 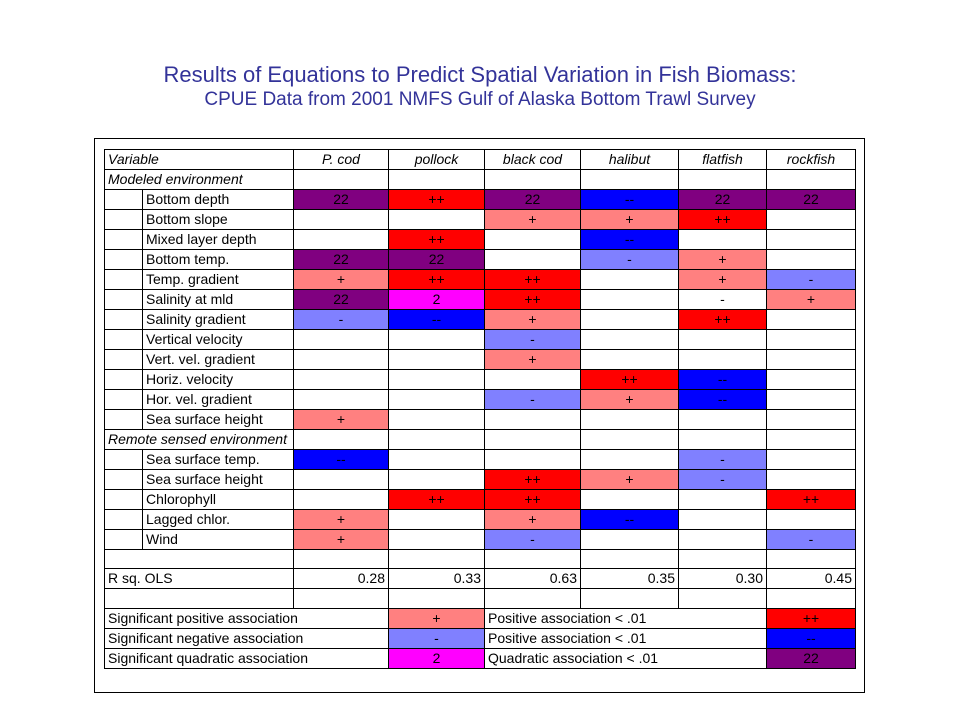 What do you see at coordinates (811, 618) in the screenshot?
I see `legend-swatch-strong: ++` at bounding box center [811, 618].